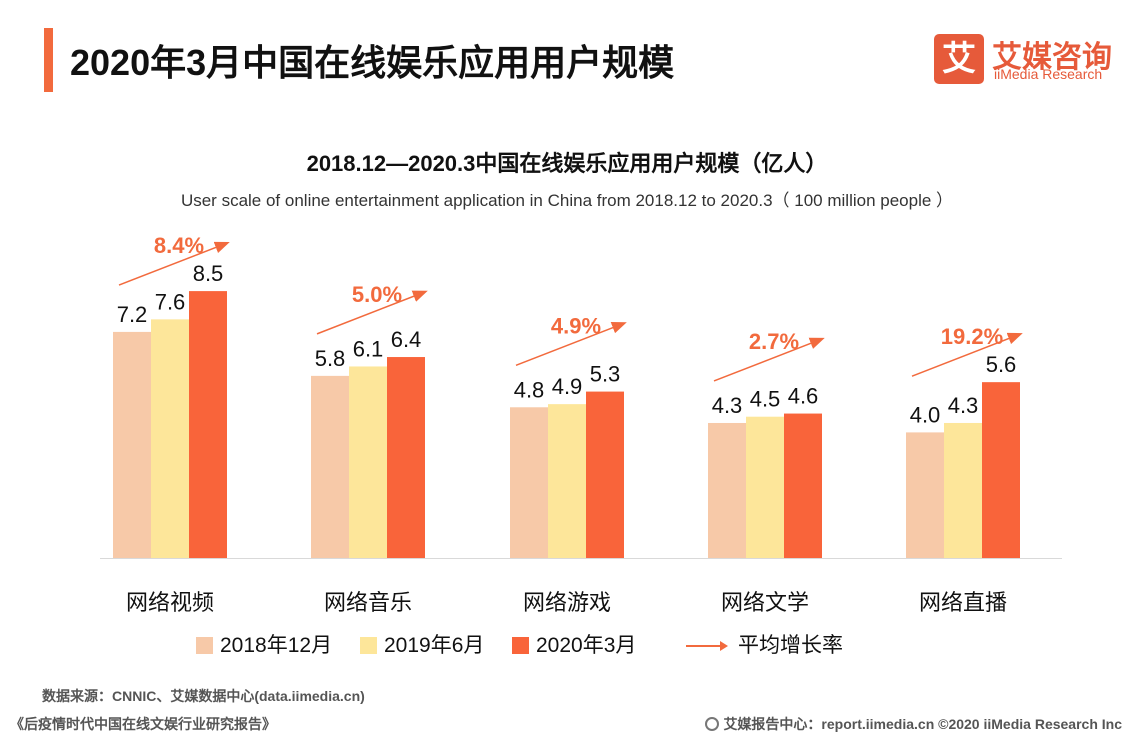 The image size is (1134, 737). Describe the element at coordinates (330, 358) in the screenshot. I see `data-label-1-0: 5.8` at that location.